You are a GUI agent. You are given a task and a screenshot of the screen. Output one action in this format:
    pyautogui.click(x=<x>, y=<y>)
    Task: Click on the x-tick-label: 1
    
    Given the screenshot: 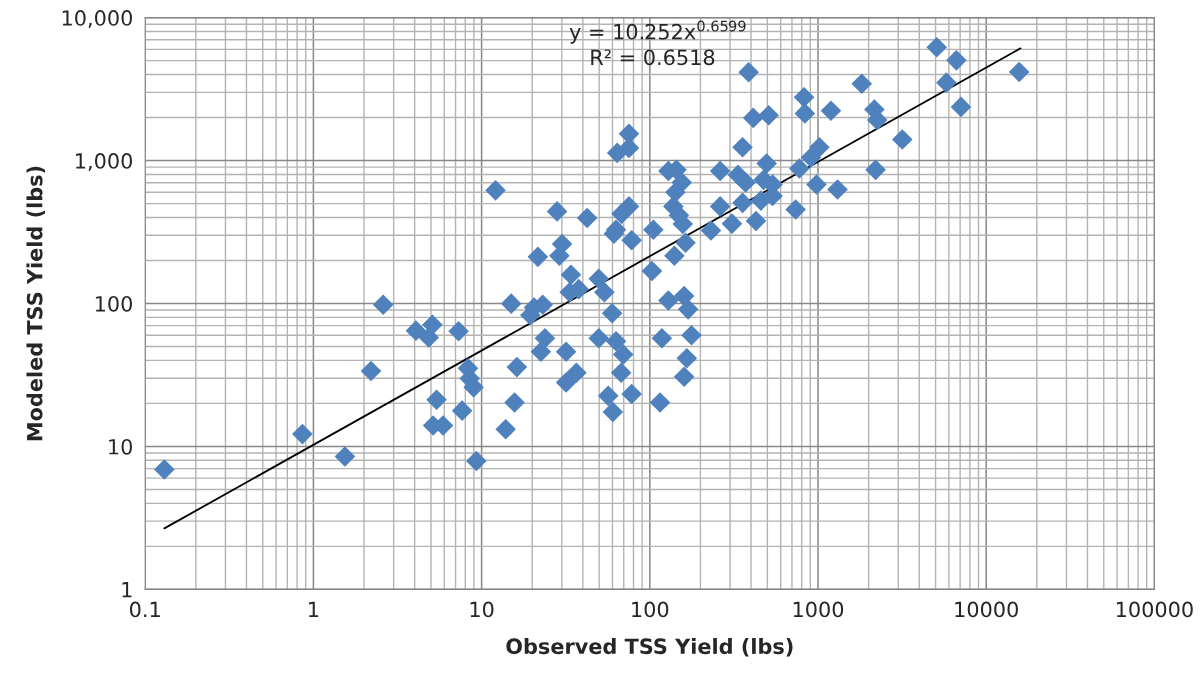 What is the action you would take?
    pyautogui.click(x=314, y=609)
    